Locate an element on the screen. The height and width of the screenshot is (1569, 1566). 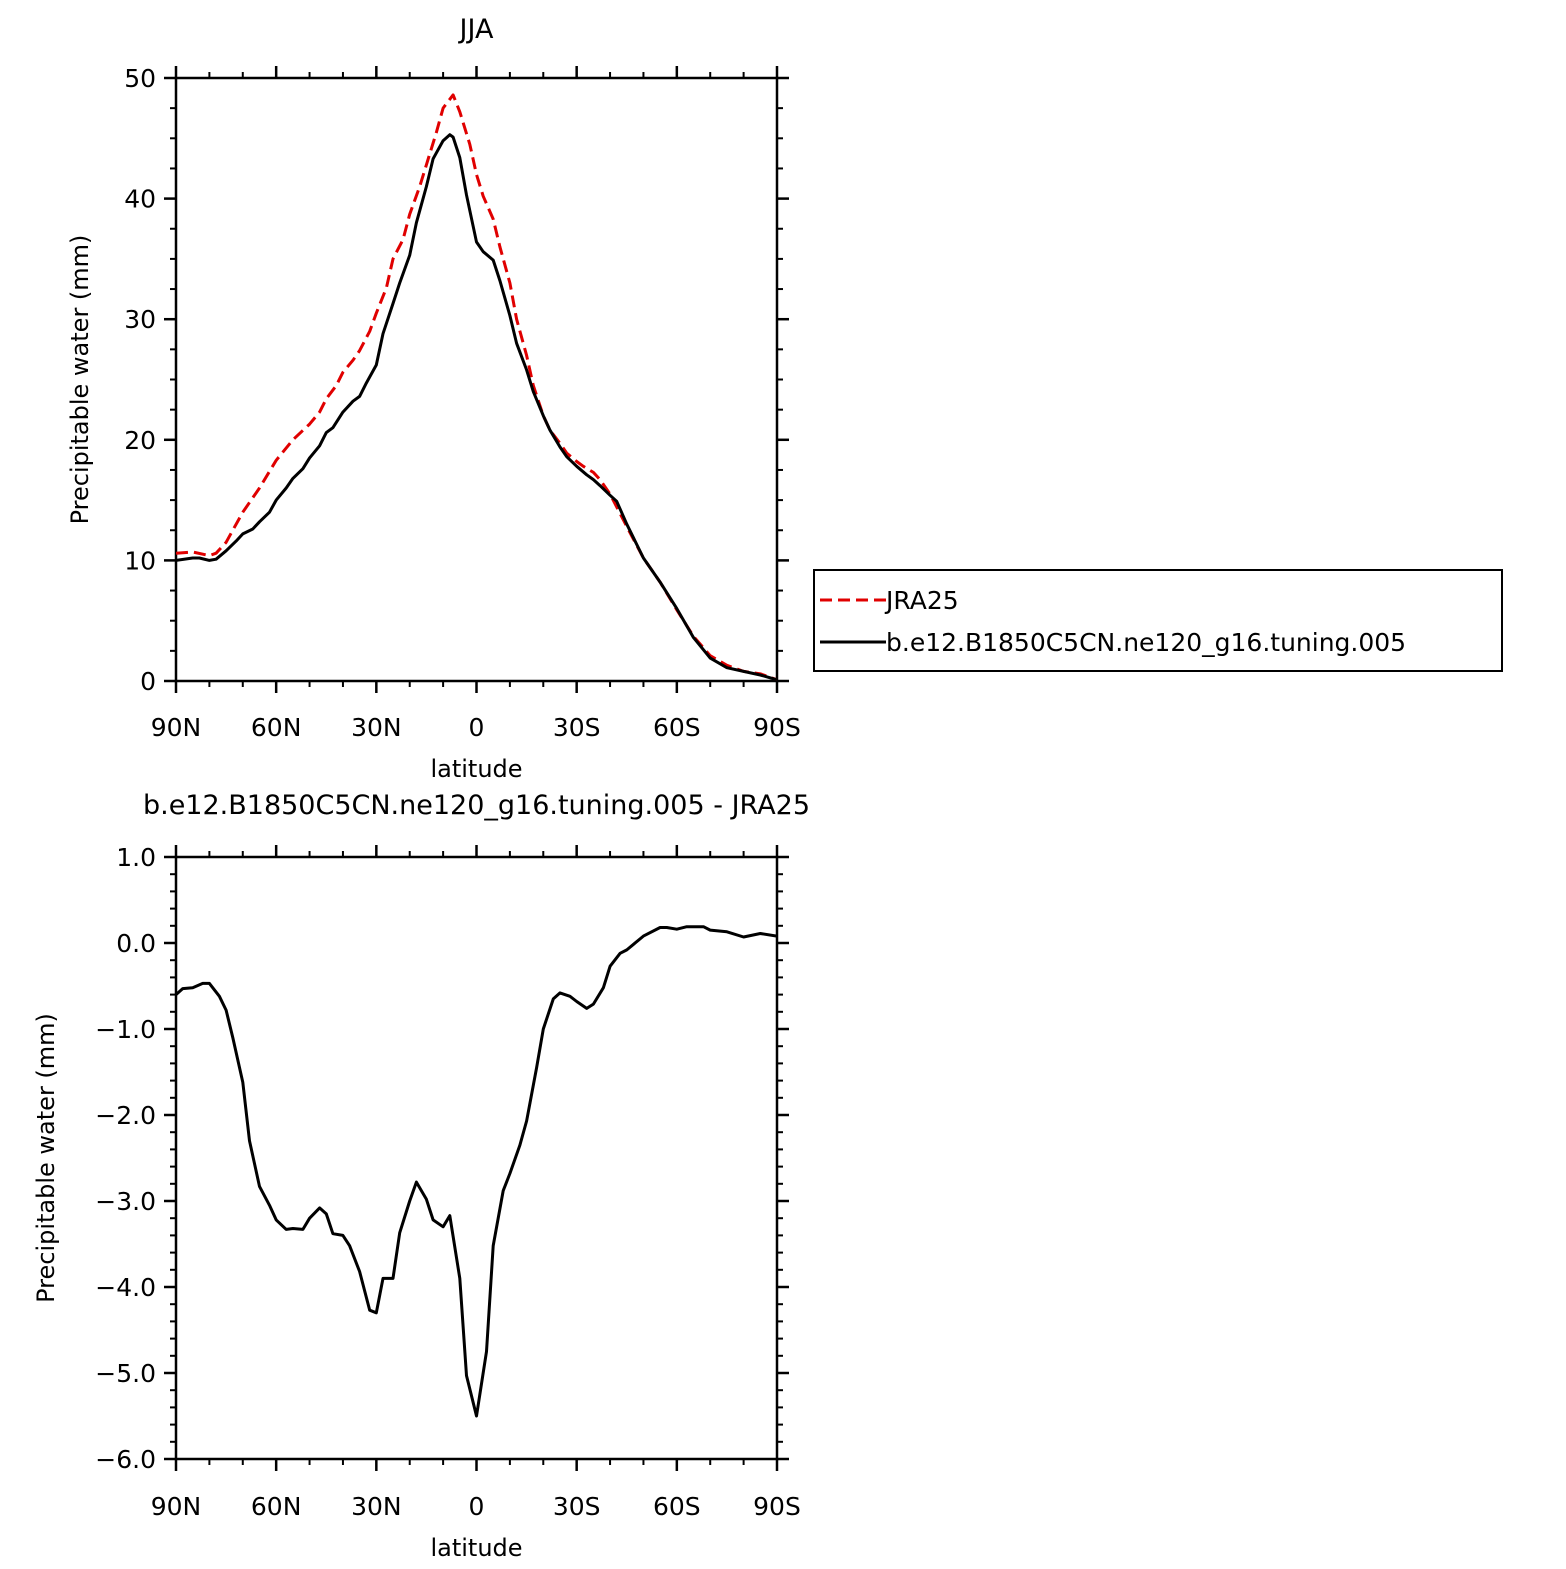
y-tick-label: −3.0 is located at coordinates (125, 1201).